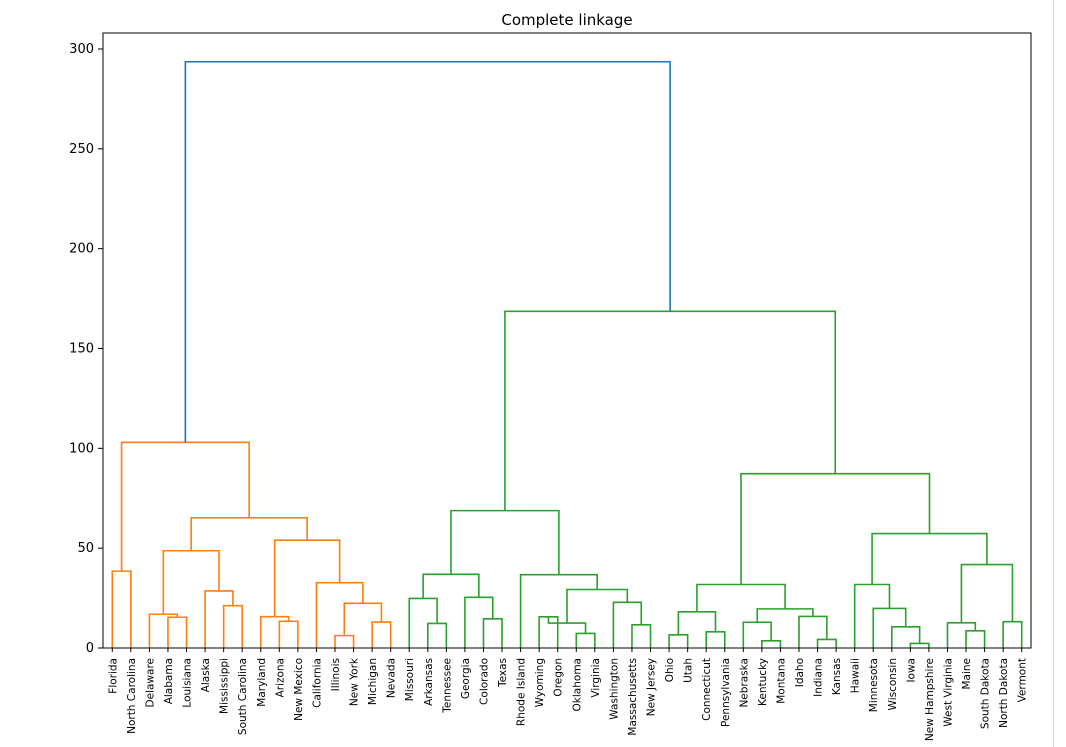  Describe the element at coordinates (503, 673) in the screenshot. I see `leaf-label: Texas` at that location.